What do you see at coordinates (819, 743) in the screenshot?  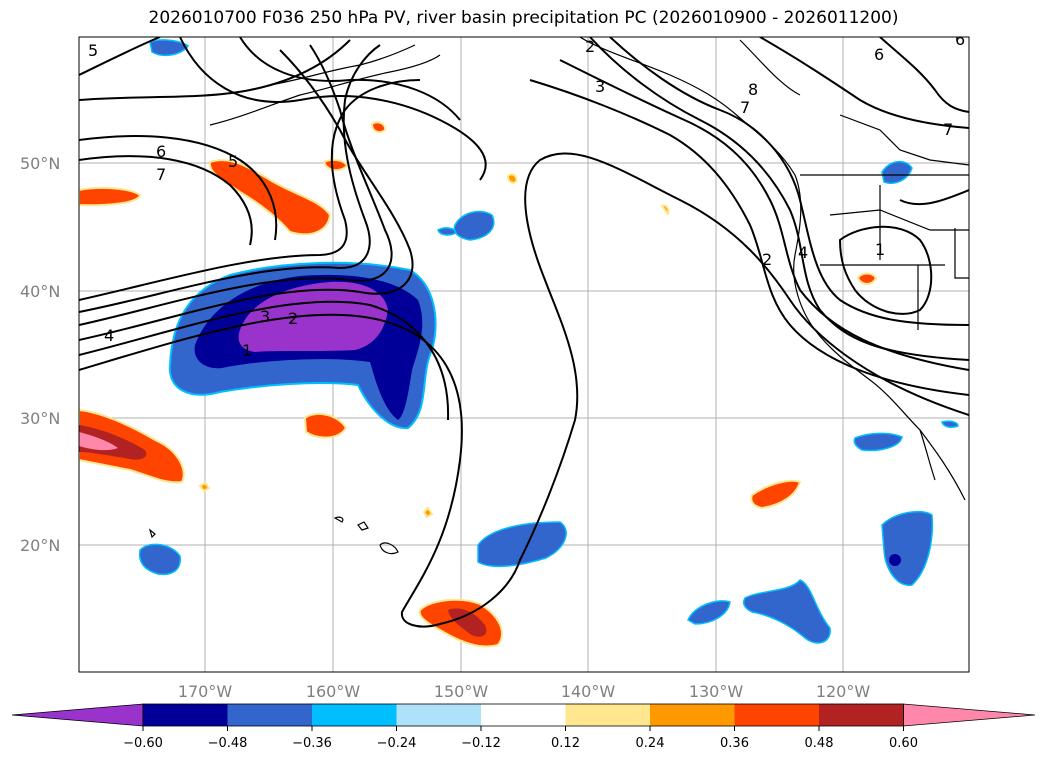 I see `colorbar-tick-label: 0.48` at bounding box center [819, 743].